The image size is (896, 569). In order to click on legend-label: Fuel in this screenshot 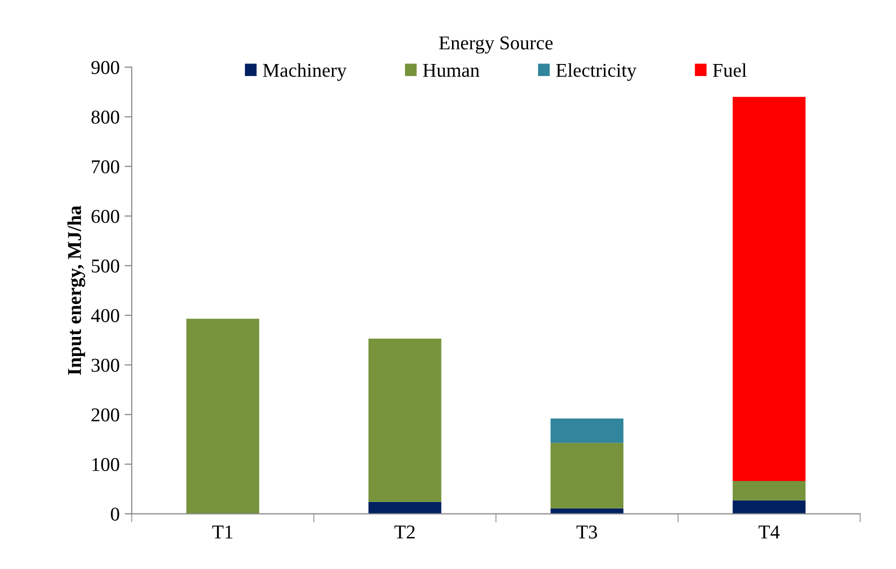, I will do `click(729, 70)`.